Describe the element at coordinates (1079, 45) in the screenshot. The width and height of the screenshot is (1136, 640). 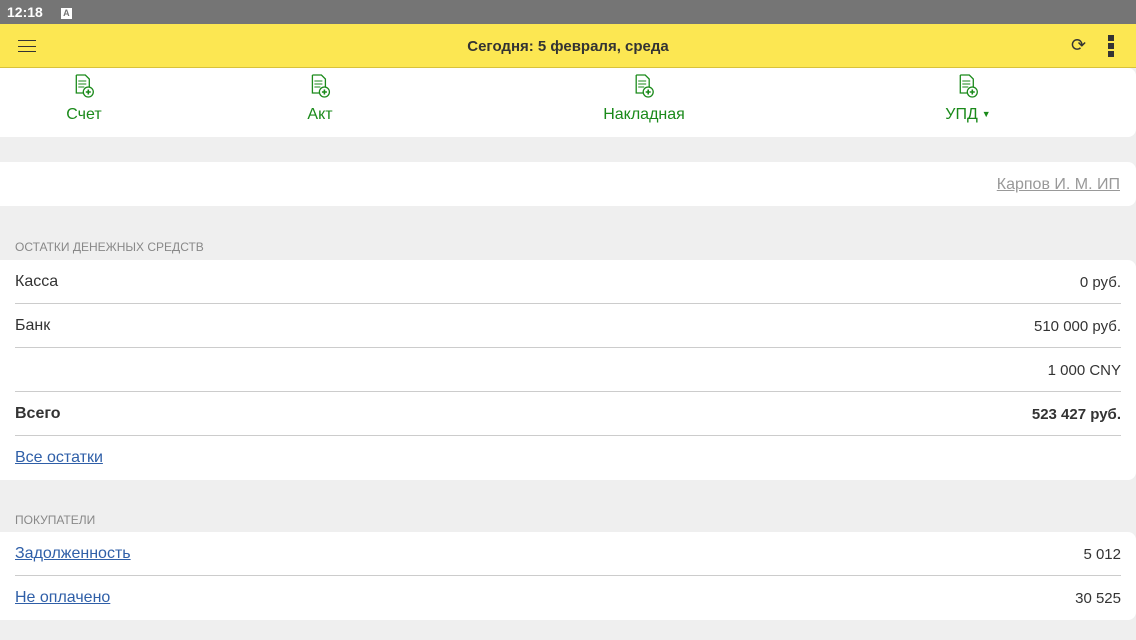
I see `sync-icon: ⟳` at that location.